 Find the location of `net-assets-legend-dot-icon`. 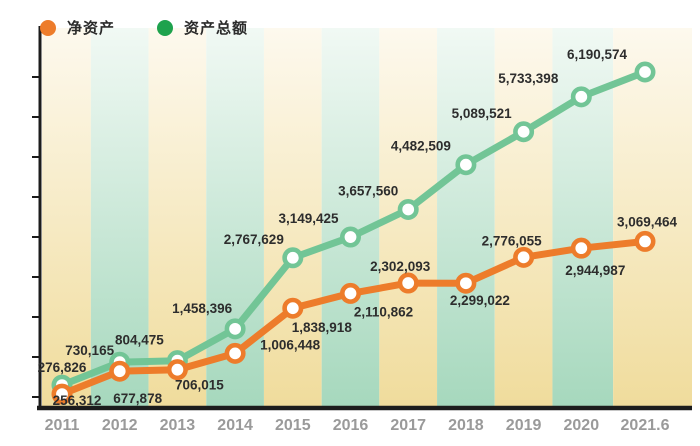

net-assets-legend-dot-icon is located at coordinates (48, 27).